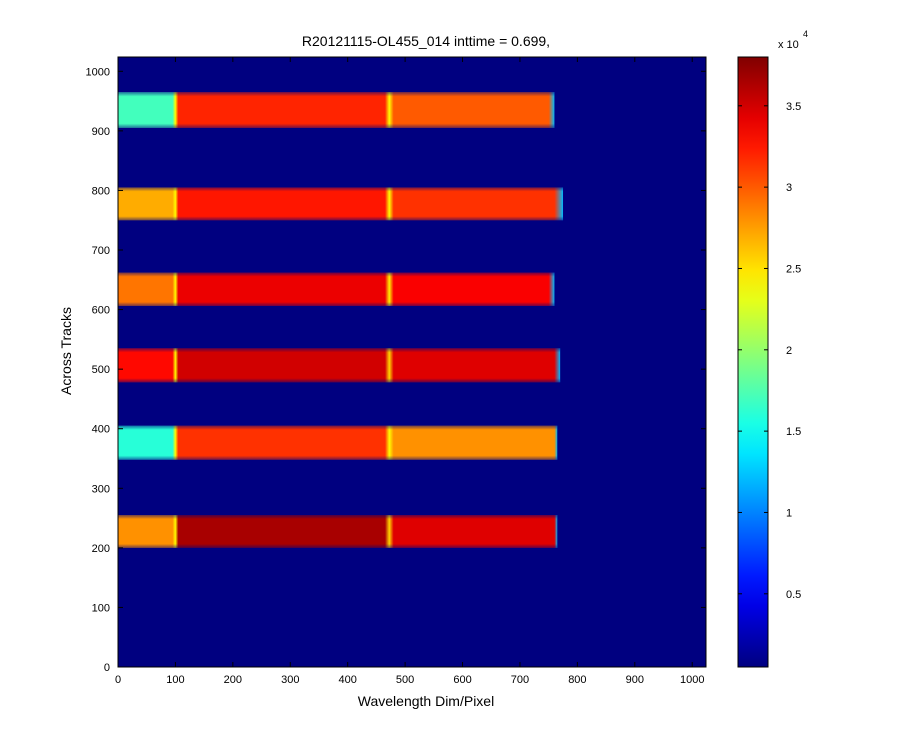 This screenshot has width=900, height=750. I want to click on y-tick-label: 300, so click(101, 489).